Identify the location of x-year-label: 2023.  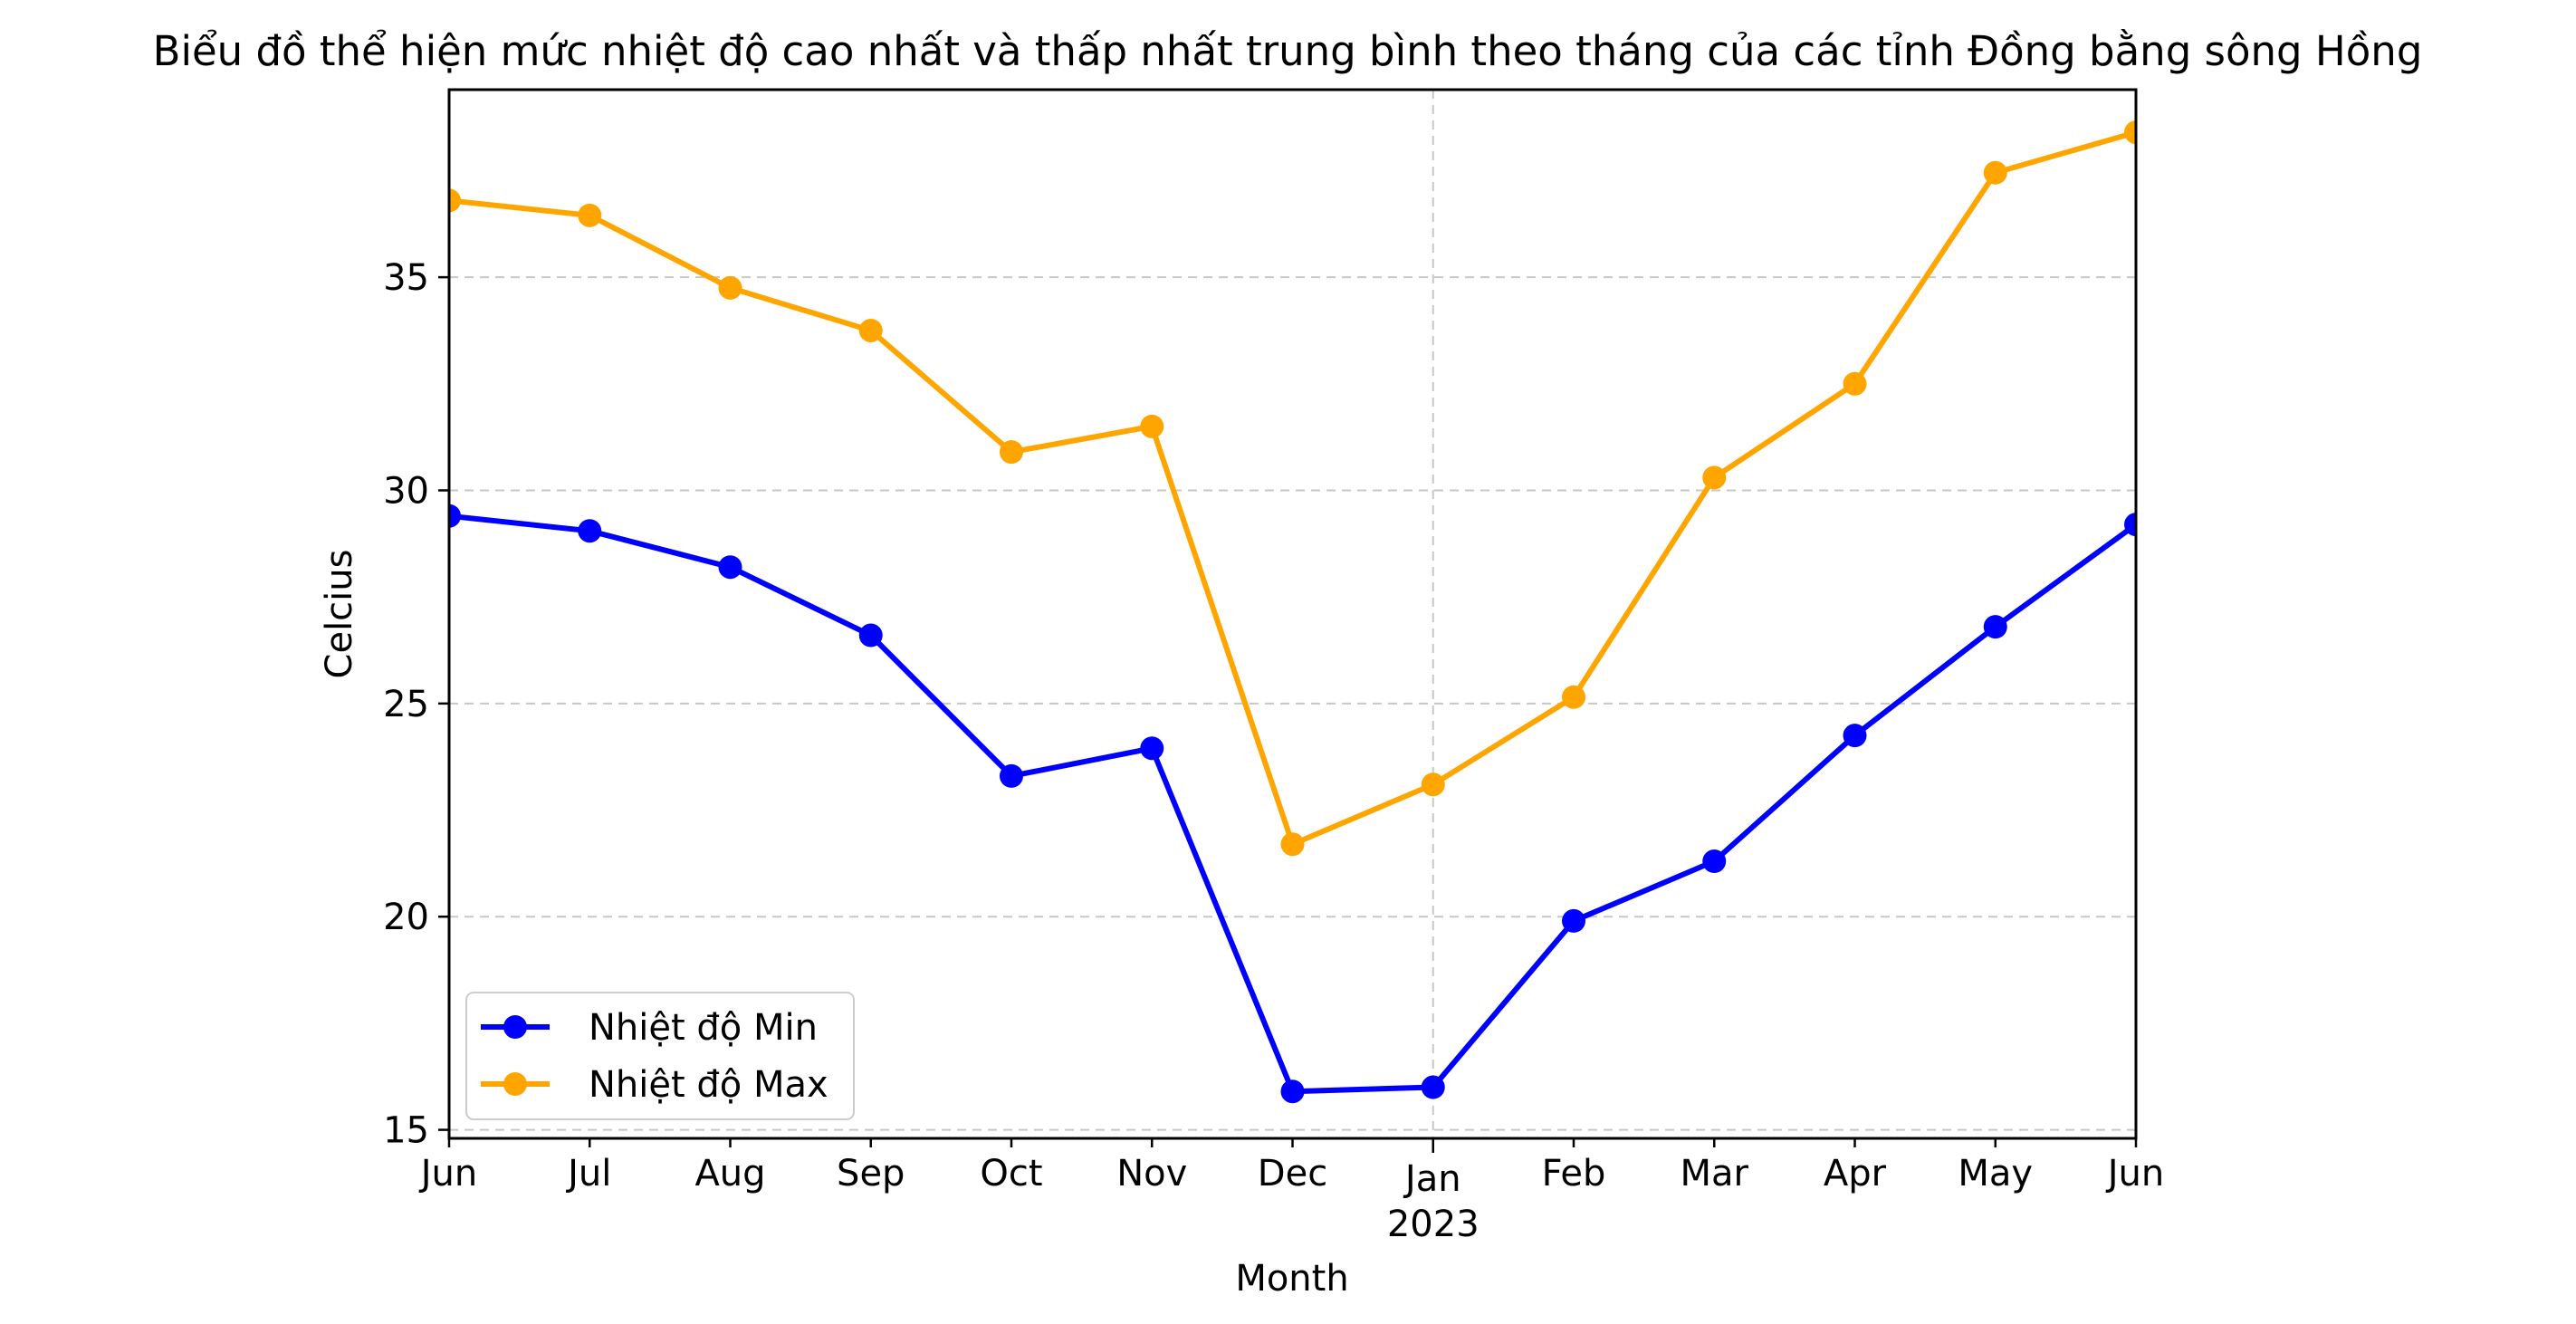
(1433, 1224).